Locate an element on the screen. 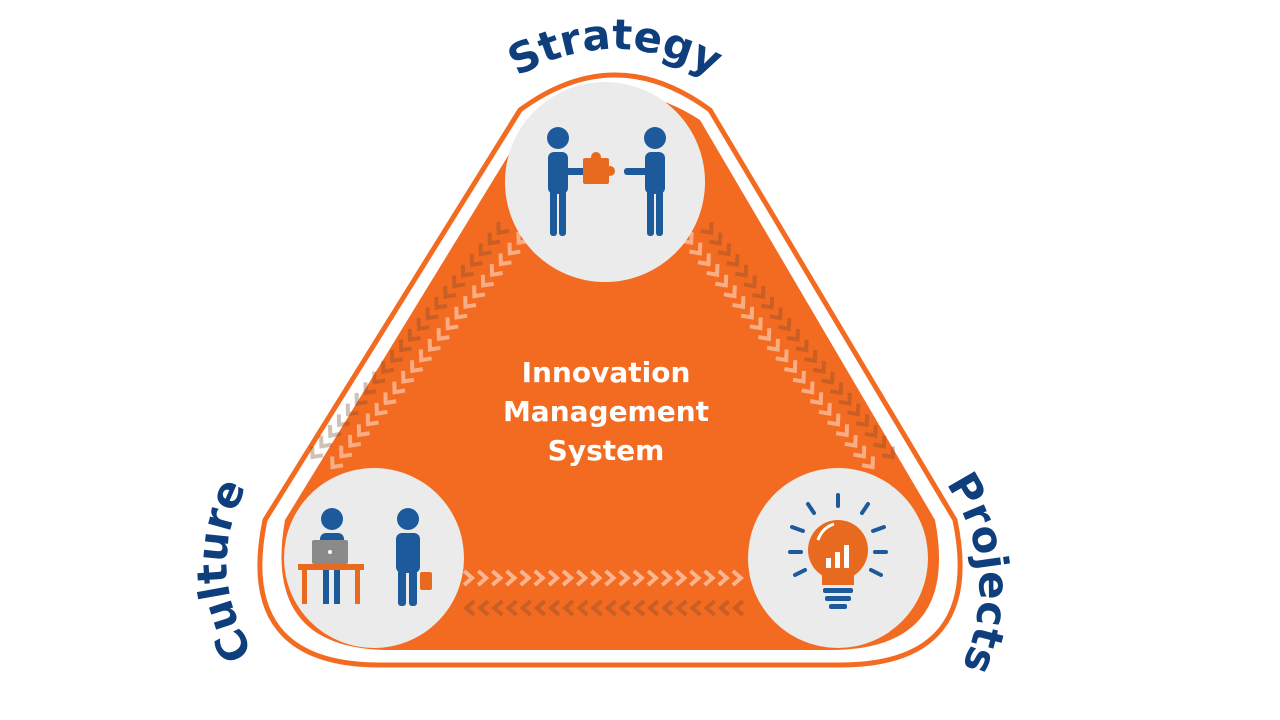  culture-label: Culture is located at coordinates (224, 570).